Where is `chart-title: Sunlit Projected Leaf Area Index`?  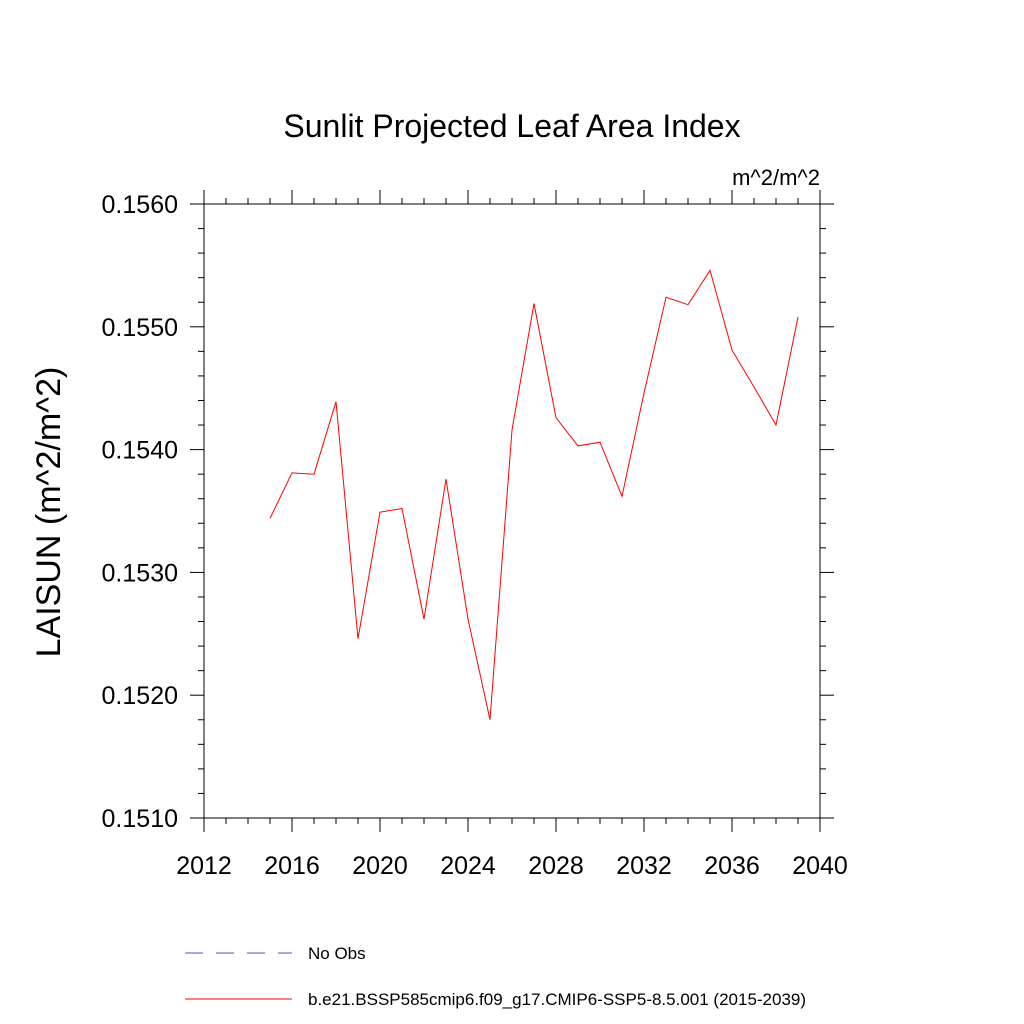
chart-title: Sunlit Projected Leaf Area Index is located at coordinates (511, 126).